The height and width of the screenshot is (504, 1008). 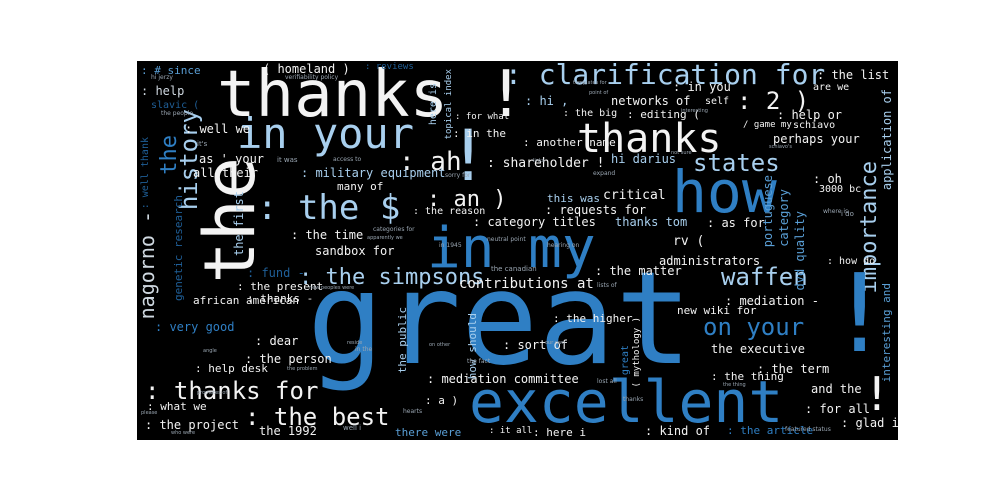 I want to click on word-networks-of: networks of, so click(x=651, y=101).